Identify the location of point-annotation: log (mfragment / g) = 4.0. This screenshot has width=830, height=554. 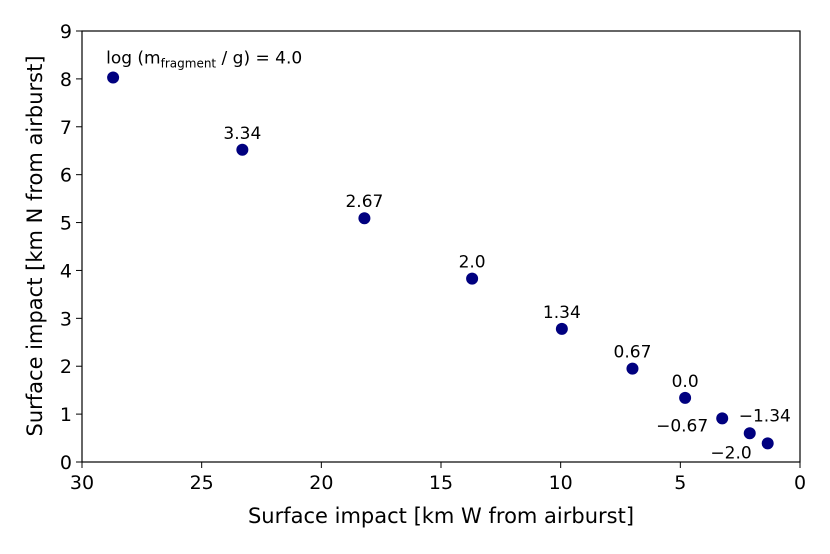
(204, 59).